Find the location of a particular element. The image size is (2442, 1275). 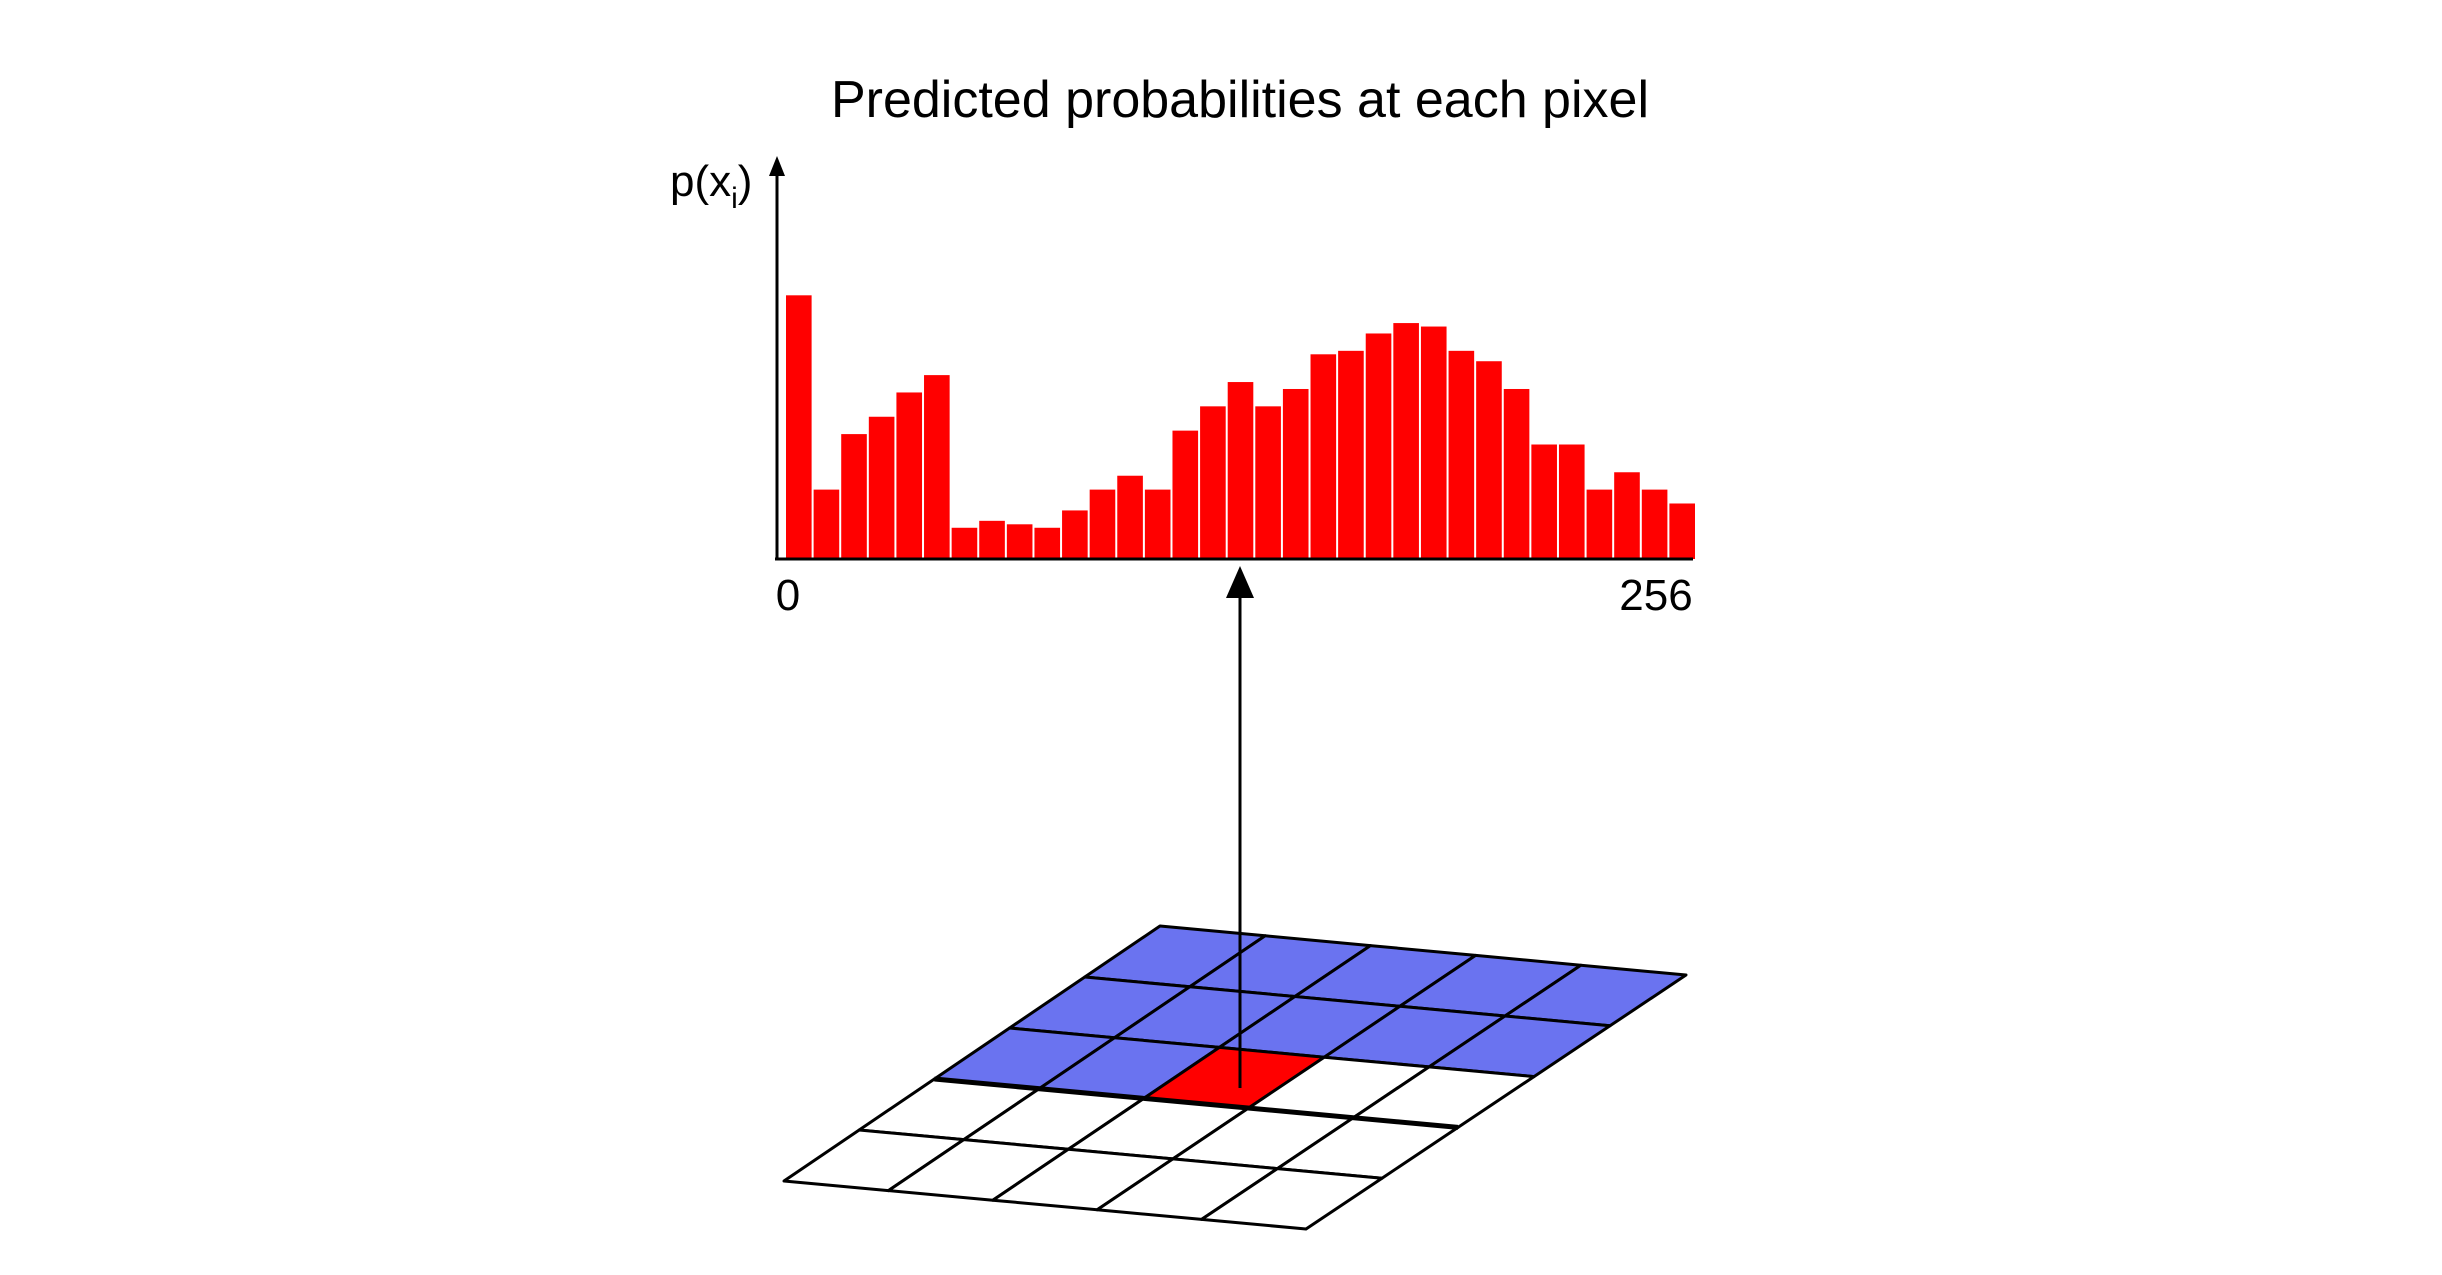

context-boundary is located at coordinates (1039, 1088).